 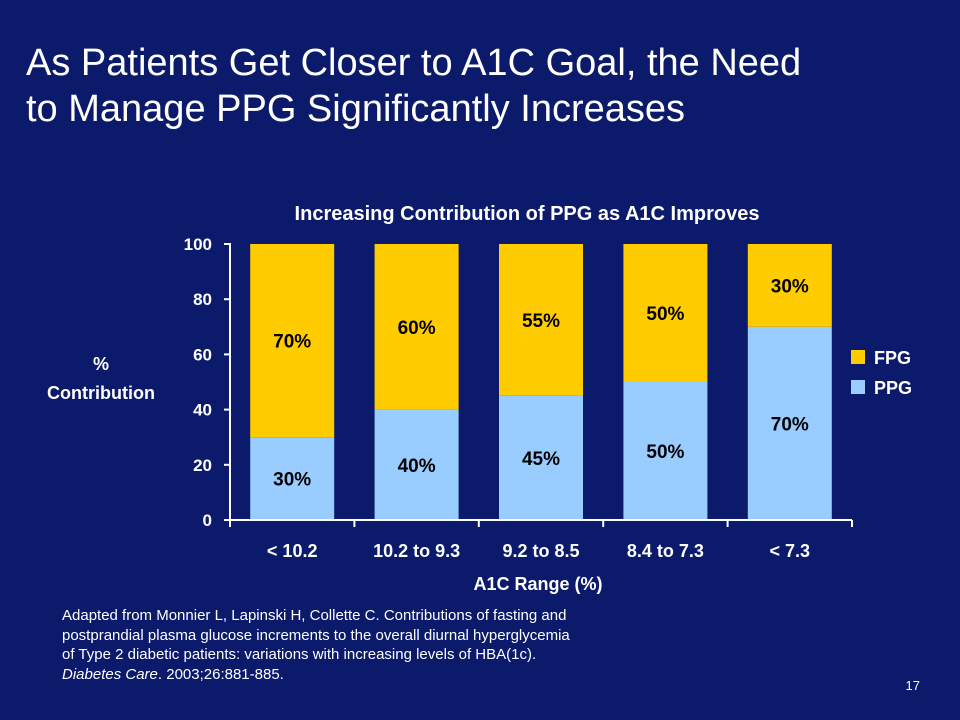 I want to click on y-axis-label-line-1: %, so click(x=101, y=364).